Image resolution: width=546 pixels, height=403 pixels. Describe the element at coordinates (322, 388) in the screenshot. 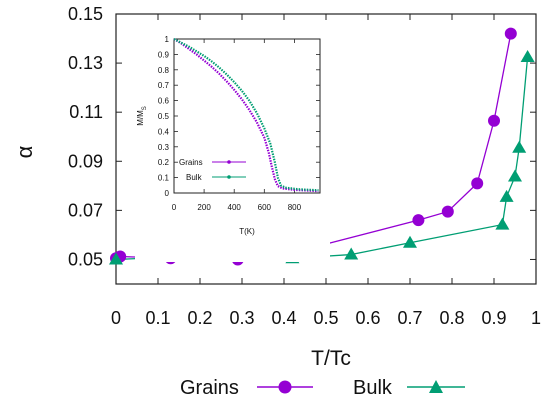

I see `main-legend: Grains Bulk` at that location.